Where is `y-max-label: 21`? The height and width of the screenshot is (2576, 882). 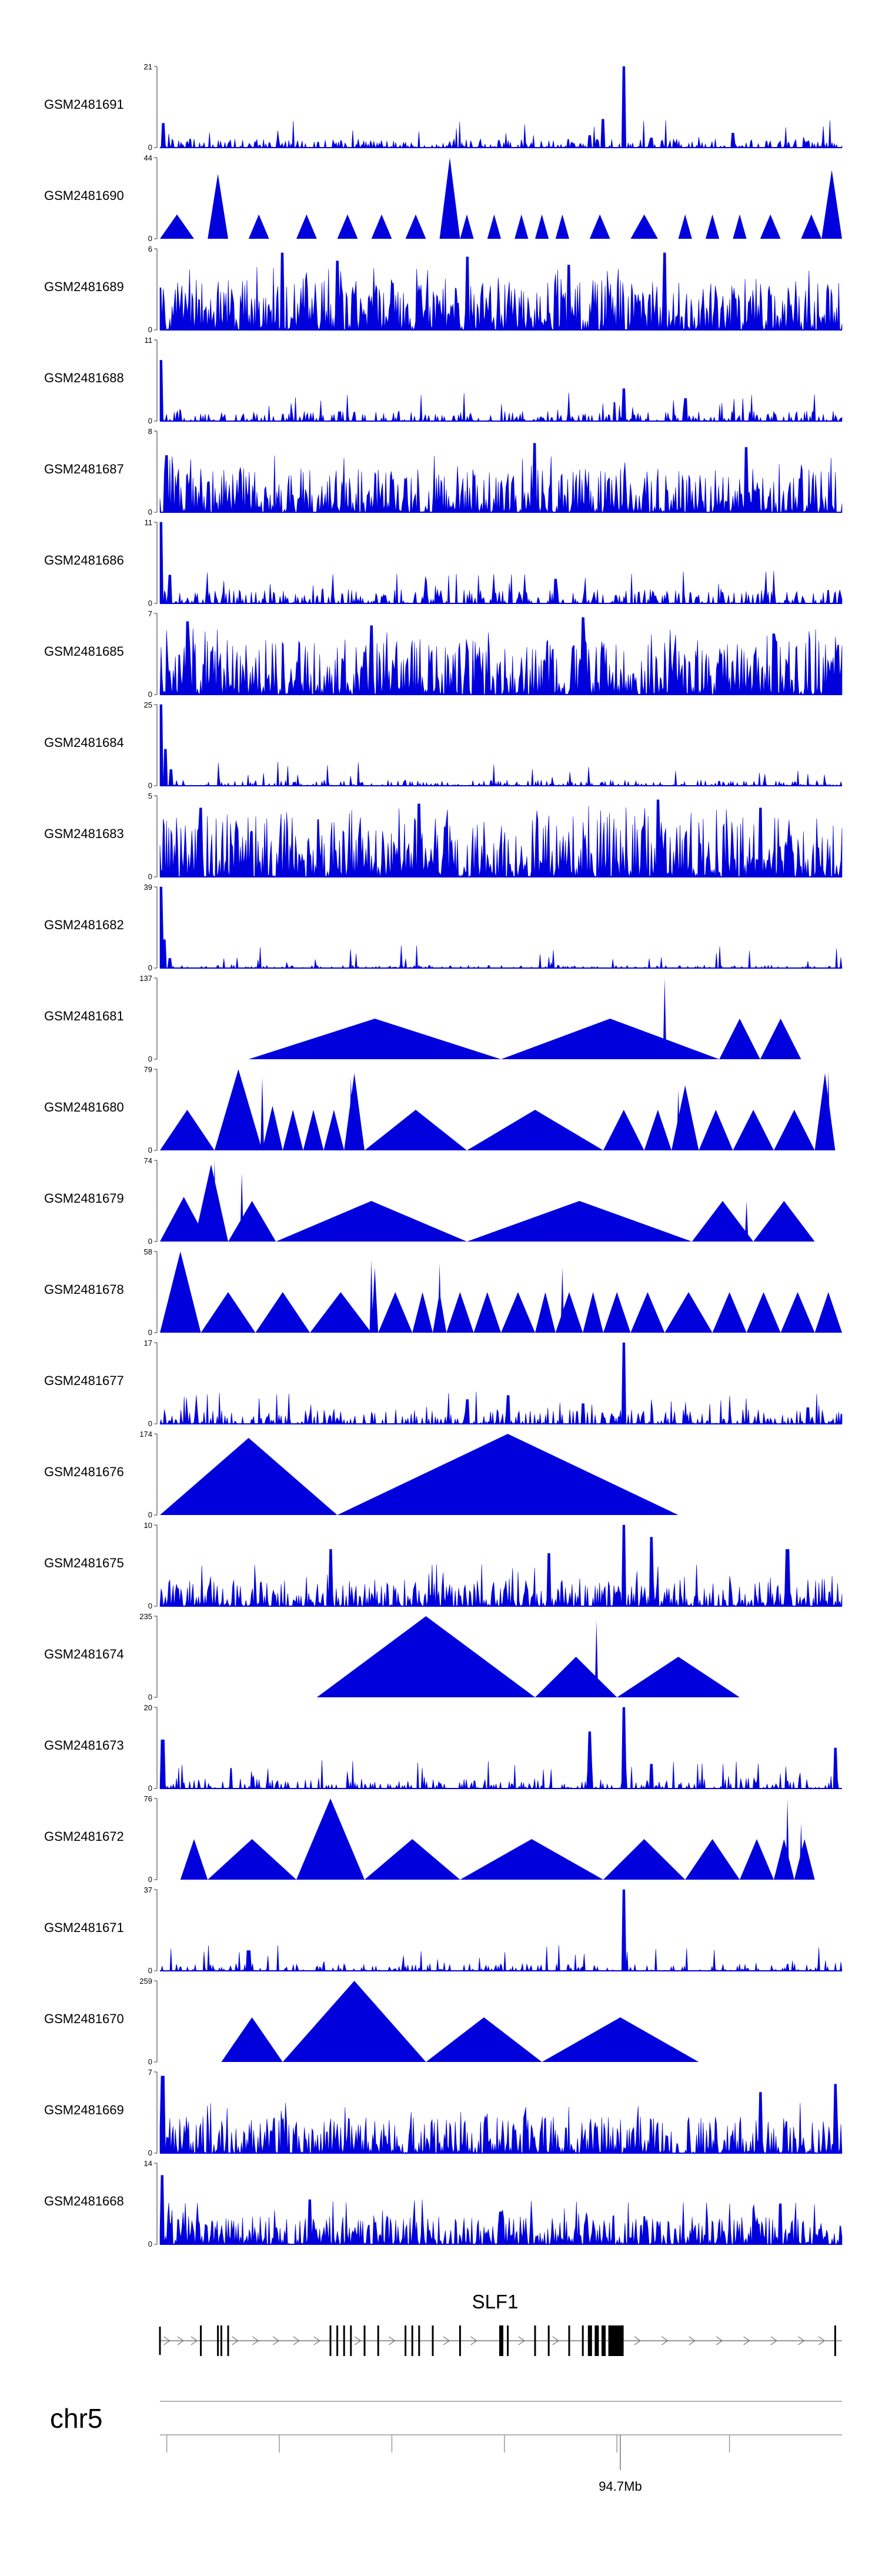
y-max-label: 21 is located at coordinates (148, 66).